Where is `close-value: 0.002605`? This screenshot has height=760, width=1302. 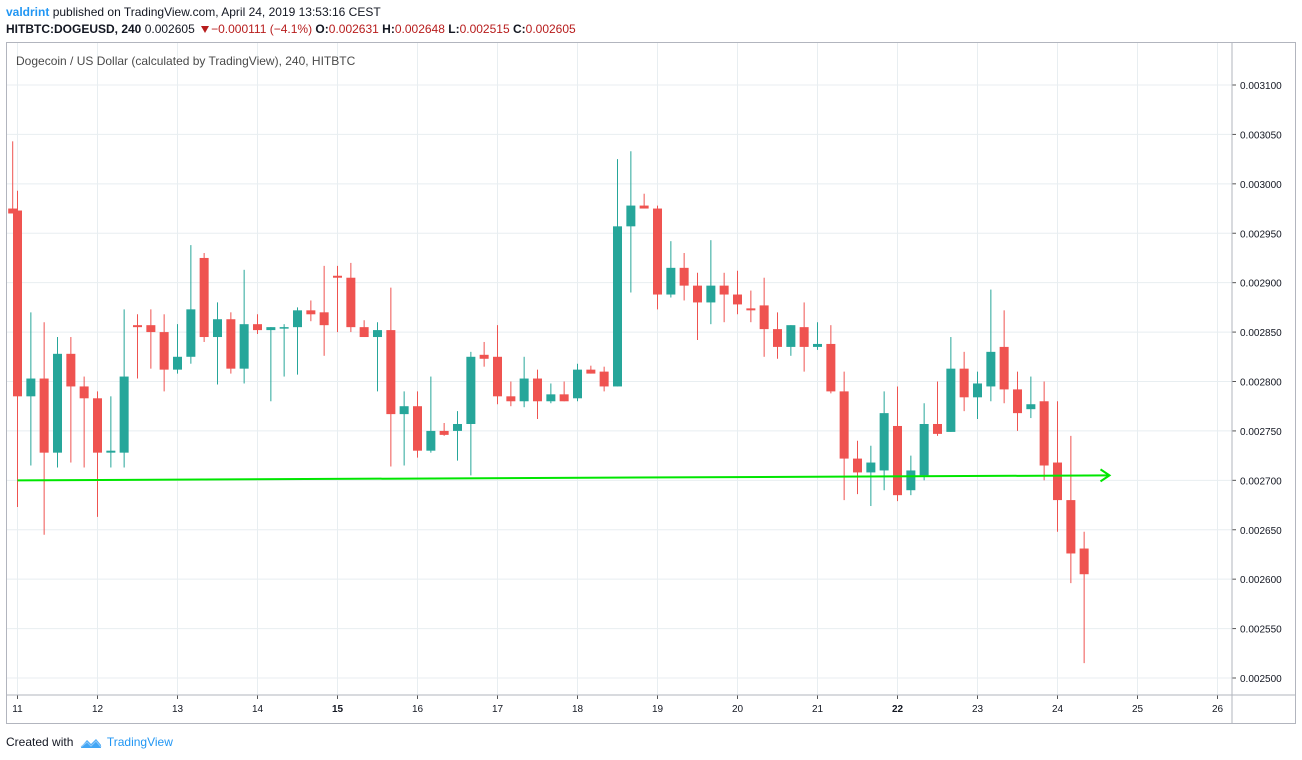 close-value: 0.002605 is located at coordinates (550, 29).